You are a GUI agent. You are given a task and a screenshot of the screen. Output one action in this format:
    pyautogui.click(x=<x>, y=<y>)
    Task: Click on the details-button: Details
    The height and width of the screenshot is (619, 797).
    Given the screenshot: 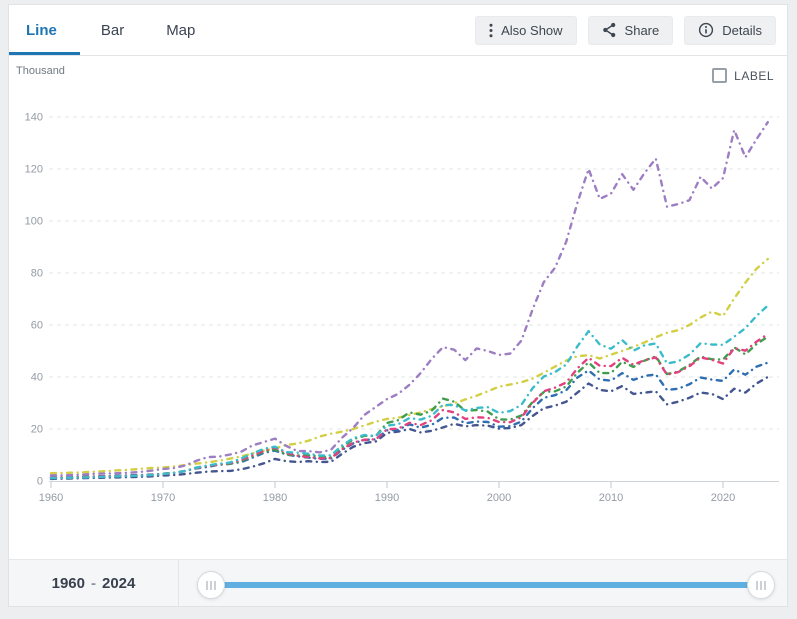 What is the action you would take?
    pyautogui.click(x=730, y=30)
    